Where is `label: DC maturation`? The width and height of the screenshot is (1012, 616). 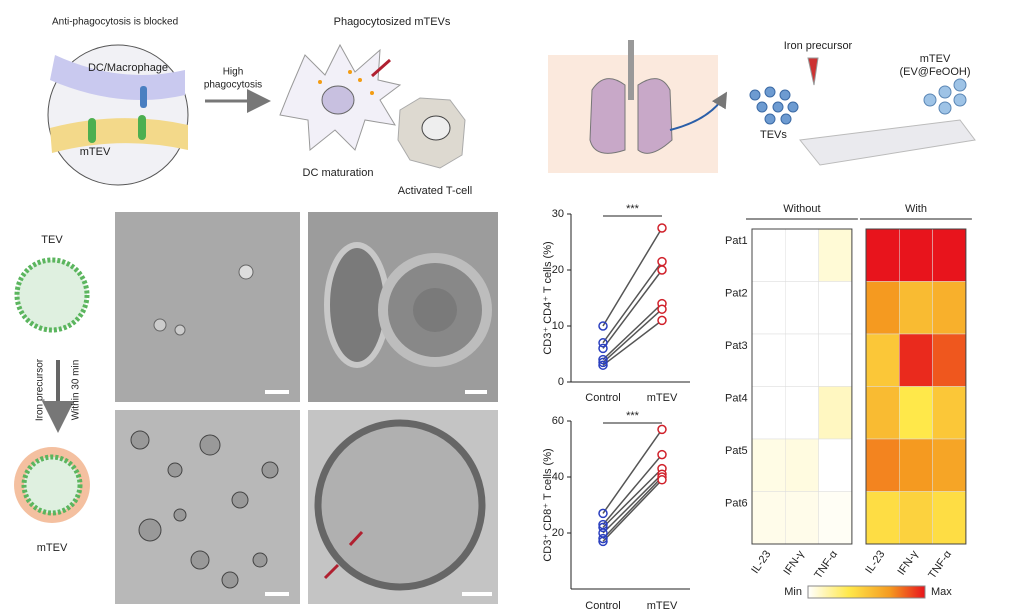 label: DC maturation is located at coordinates (338, 173).